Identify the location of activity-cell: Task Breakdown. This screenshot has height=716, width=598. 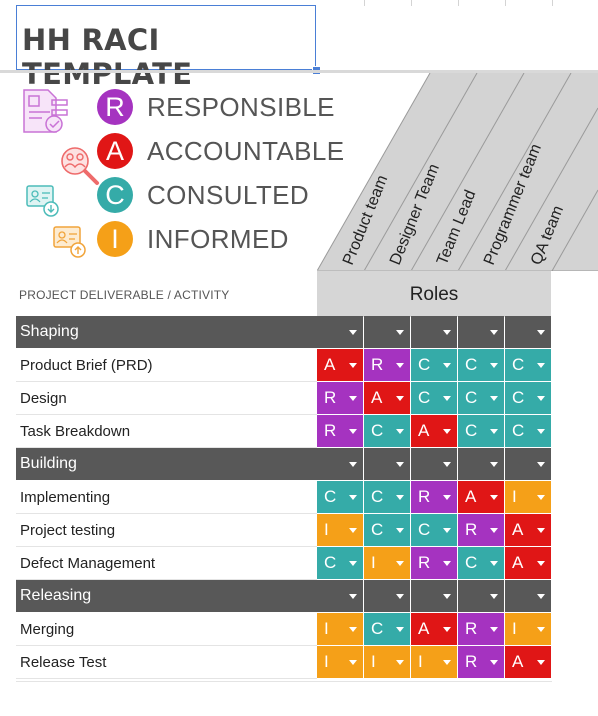
(166, 431).